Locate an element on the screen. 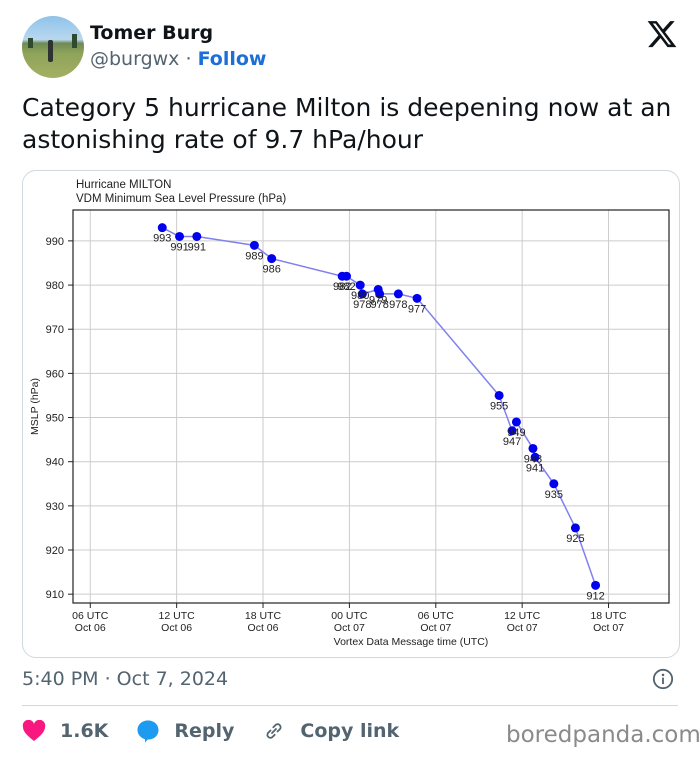  reply-label: Reply is located at coordinates (204, 731).